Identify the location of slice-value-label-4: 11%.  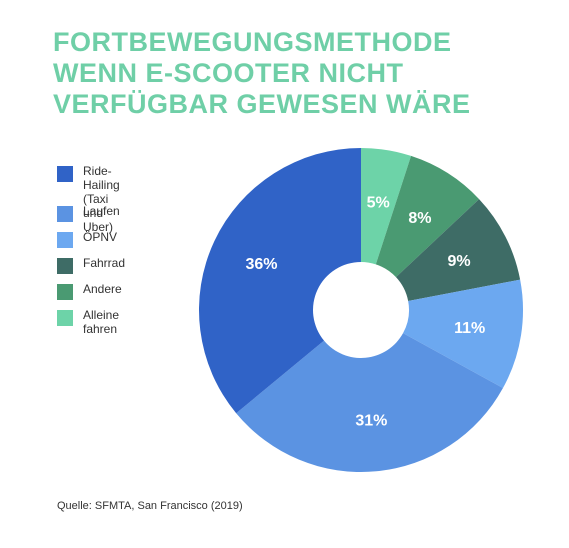
(469, 328).